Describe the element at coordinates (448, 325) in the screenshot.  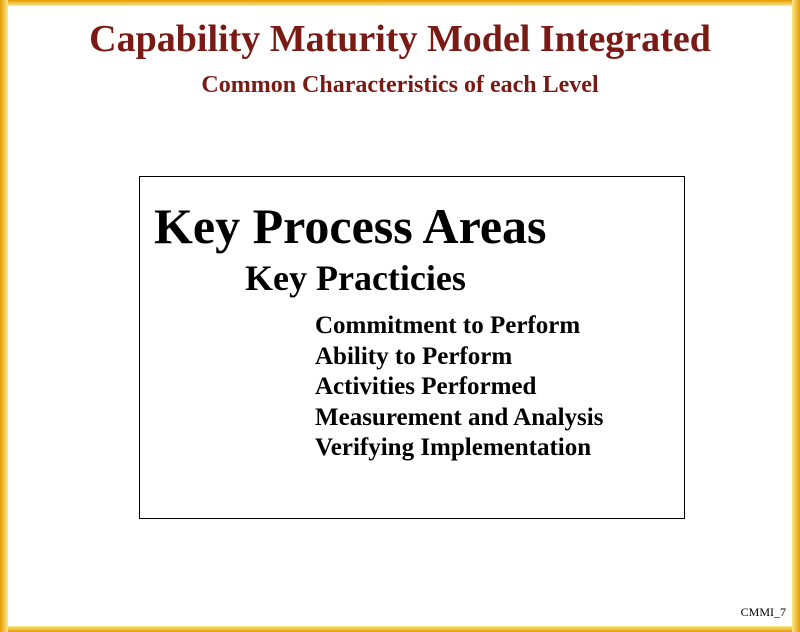
I see `practice-item: Commitment to Perform` at that location.